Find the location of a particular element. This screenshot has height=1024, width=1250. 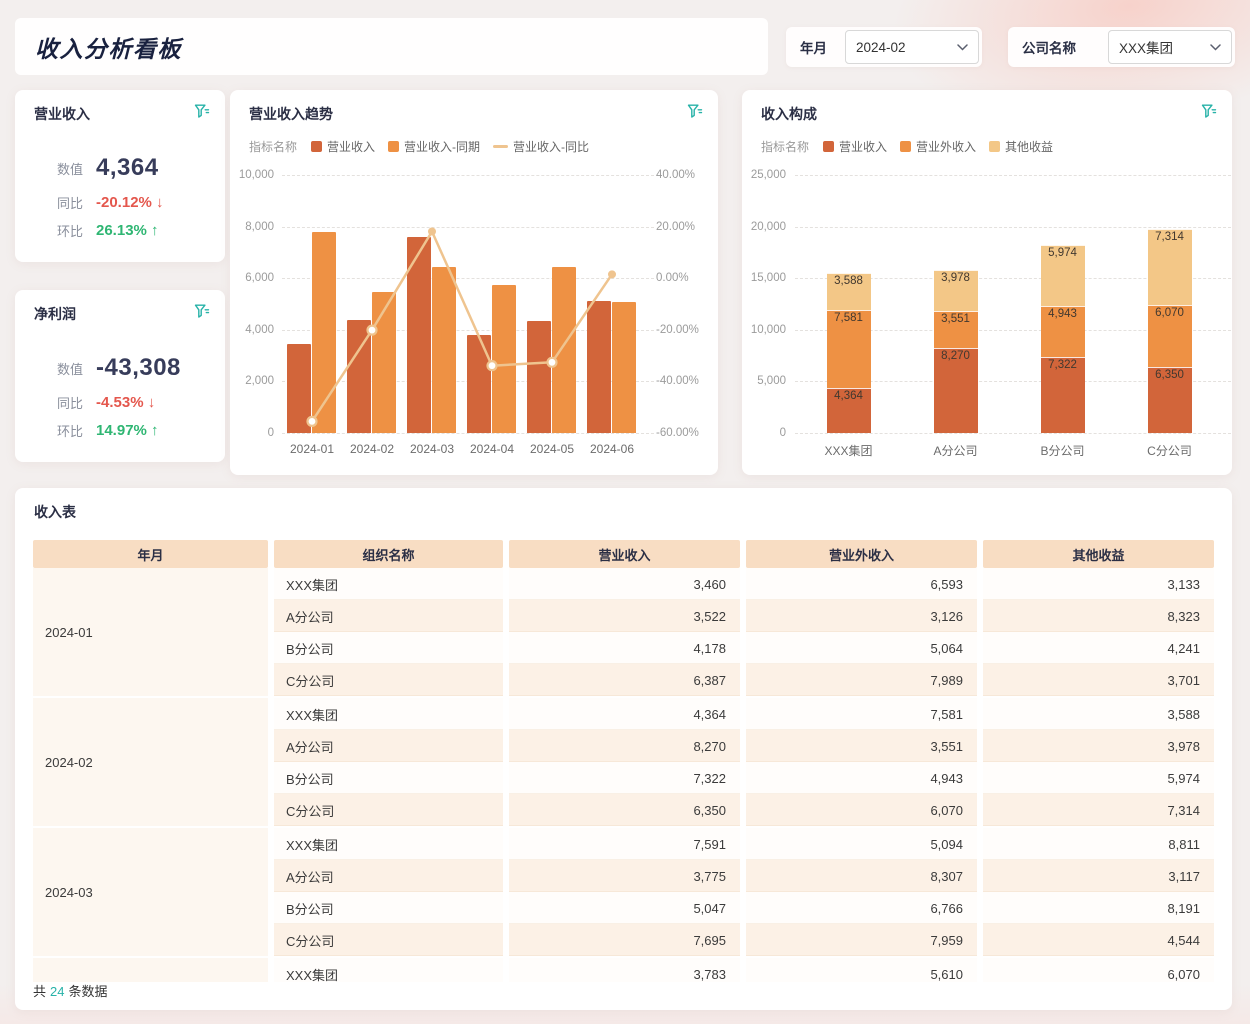

month-filter-label: 年月 is located at coordinates (813, 48).